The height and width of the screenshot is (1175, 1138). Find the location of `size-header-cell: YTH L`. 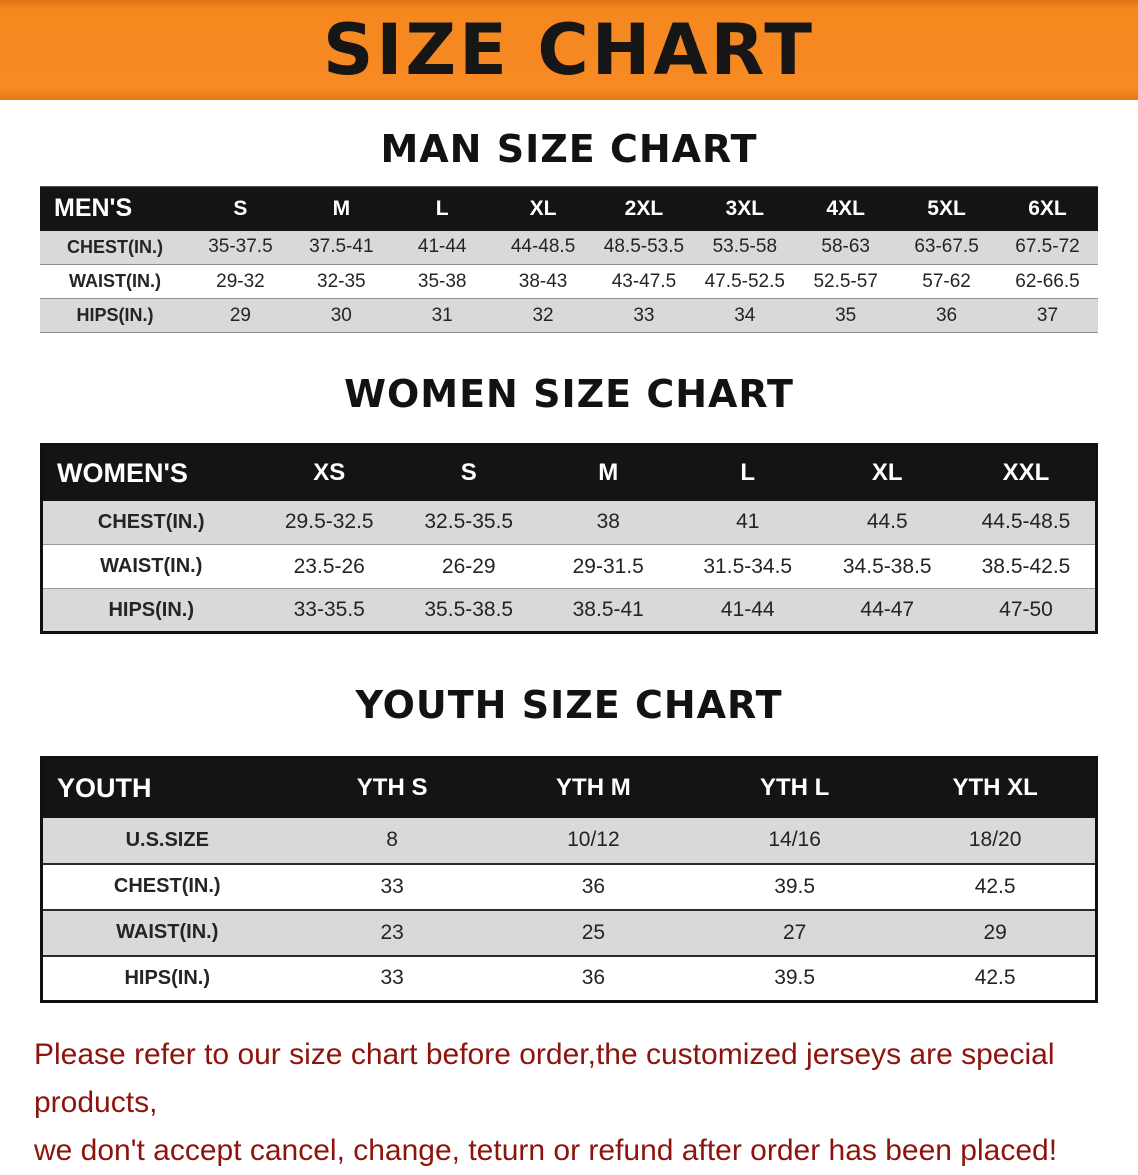

size-header-cell: YTH L is located at coordinates (795, 787).